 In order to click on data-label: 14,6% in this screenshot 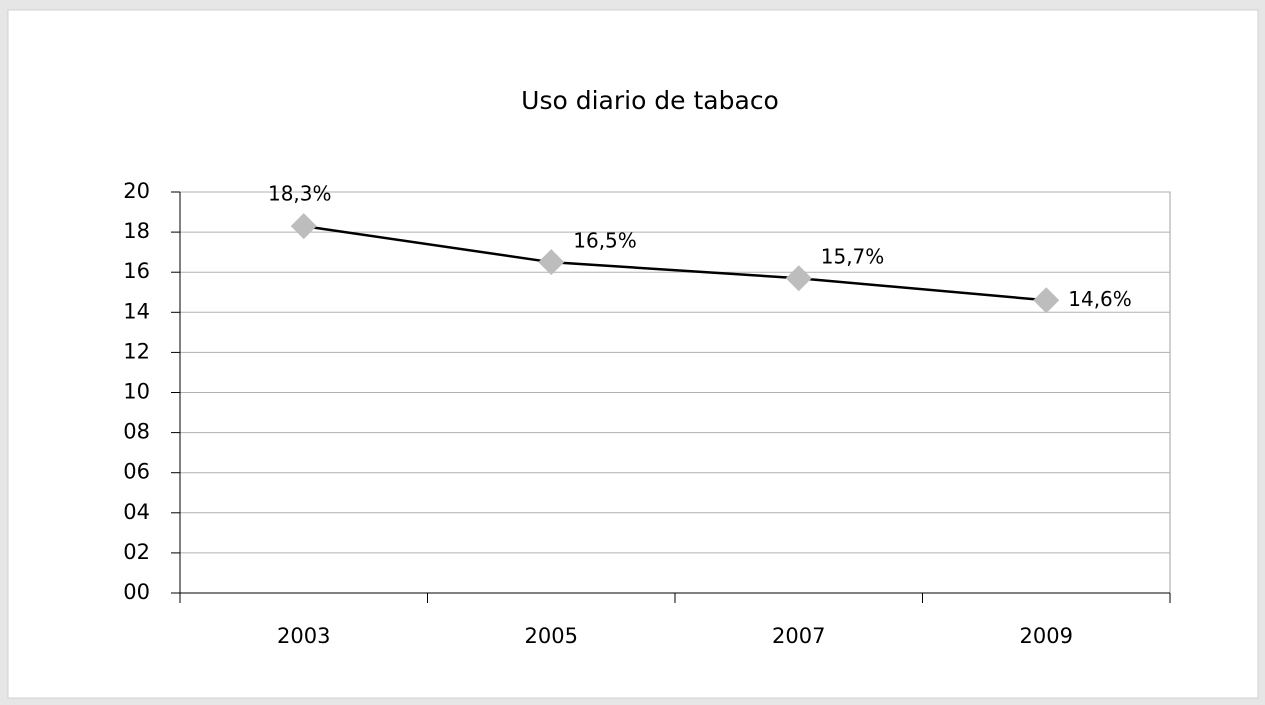, I will do `click(1100, 299)`.